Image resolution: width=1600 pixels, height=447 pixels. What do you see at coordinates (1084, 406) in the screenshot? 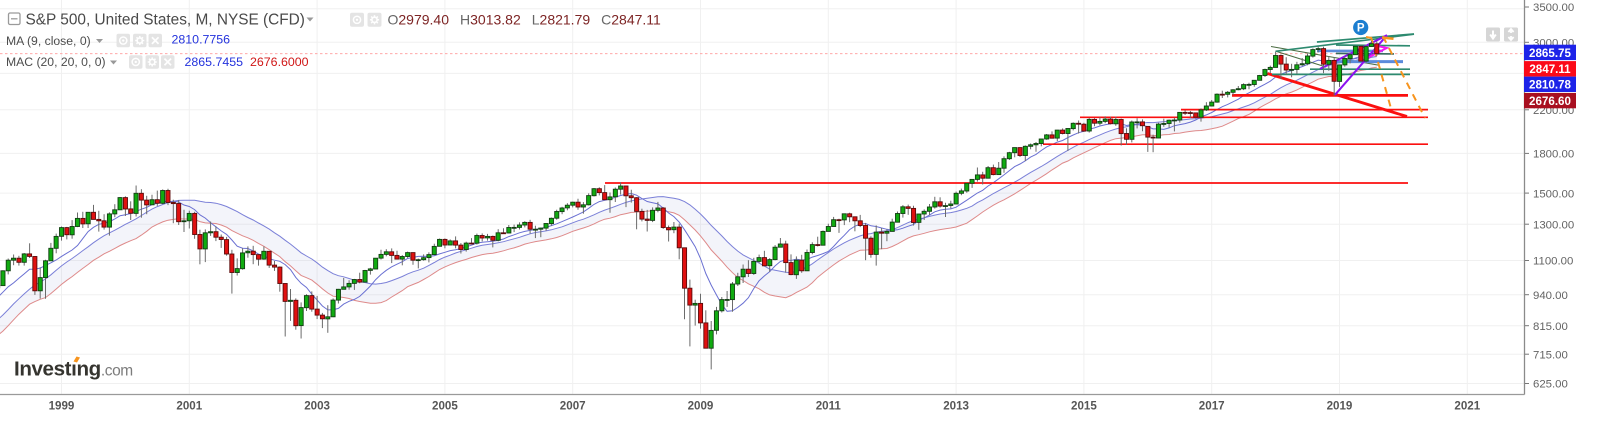
I see `svg-text: 2015` at bounding box center [1084, 406].